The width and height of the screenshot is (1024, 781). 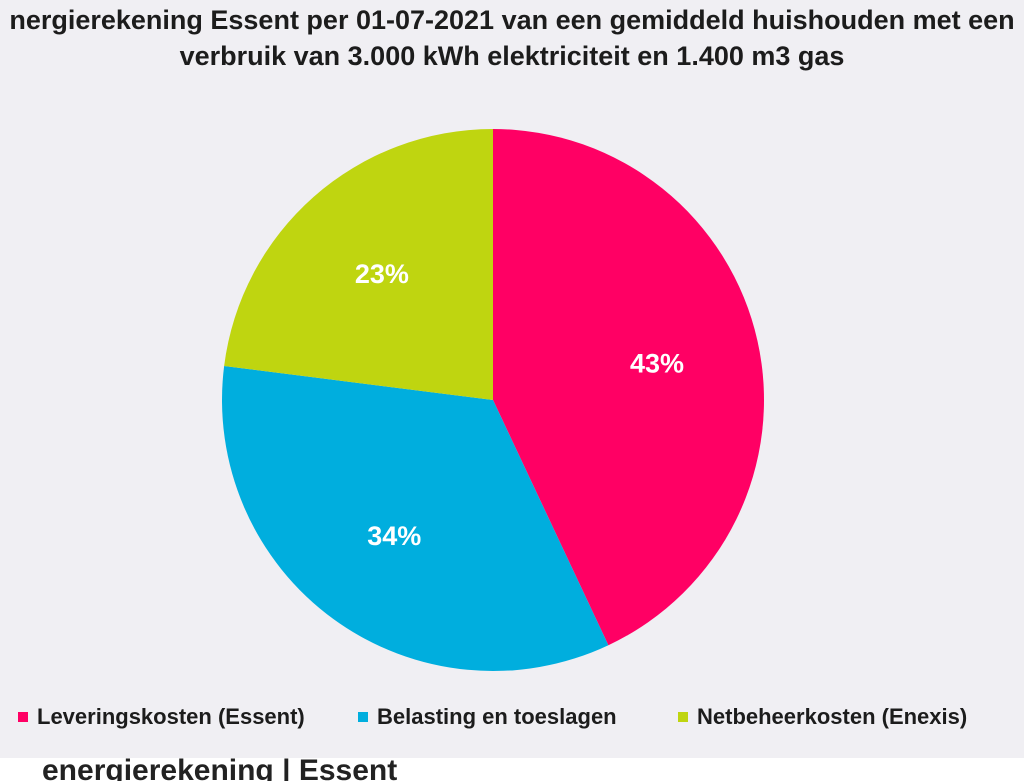 I want to click on legend-label-netbeheerkosten: Netbeheerkosten (Enexis), so click(x=832, y=716).